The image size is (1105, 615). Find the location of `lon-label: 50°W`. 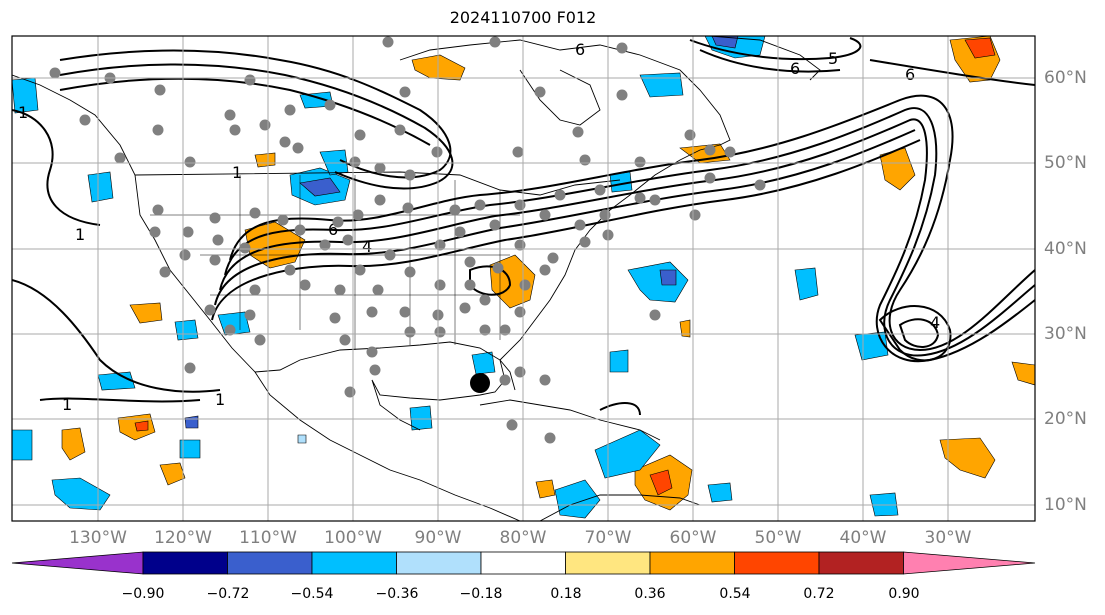

lon-label: 50°W is located at coordinates (778, 538).